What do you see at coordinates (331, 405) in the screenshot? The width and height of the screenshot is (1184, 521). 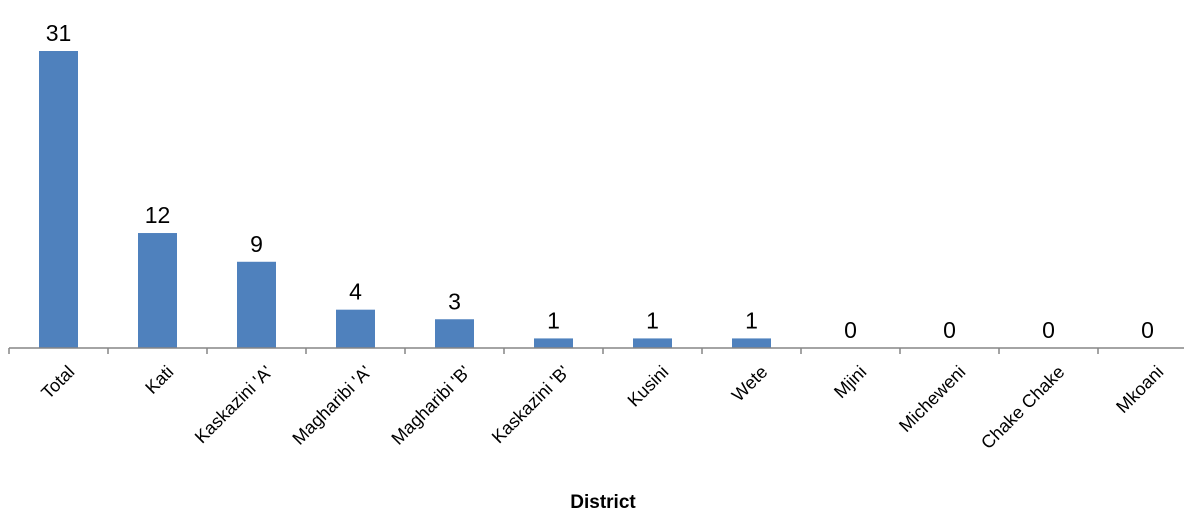 I see `x-tick-label: Magharibi 'A'` at bounding box center [331, 405].